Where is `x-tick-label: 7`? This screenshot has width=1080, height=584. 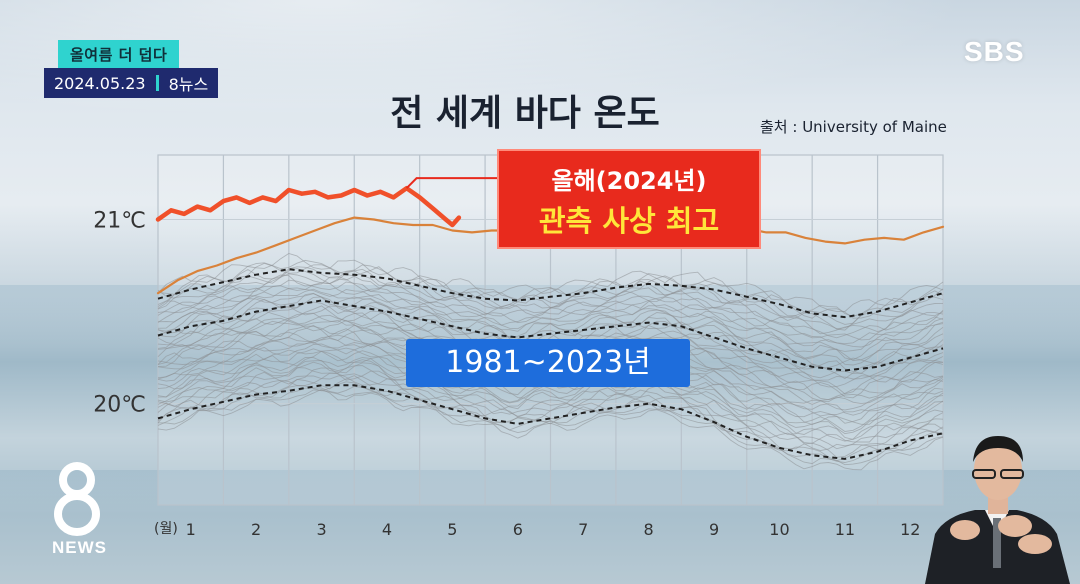
x-tick-label: 7 is located at coordinates (583, 529).